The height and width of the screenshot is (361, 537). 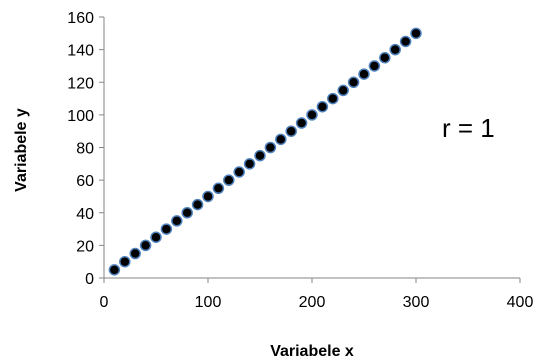 I want to click on x-axis-title: Variabele x, so click(x=312, y=351).